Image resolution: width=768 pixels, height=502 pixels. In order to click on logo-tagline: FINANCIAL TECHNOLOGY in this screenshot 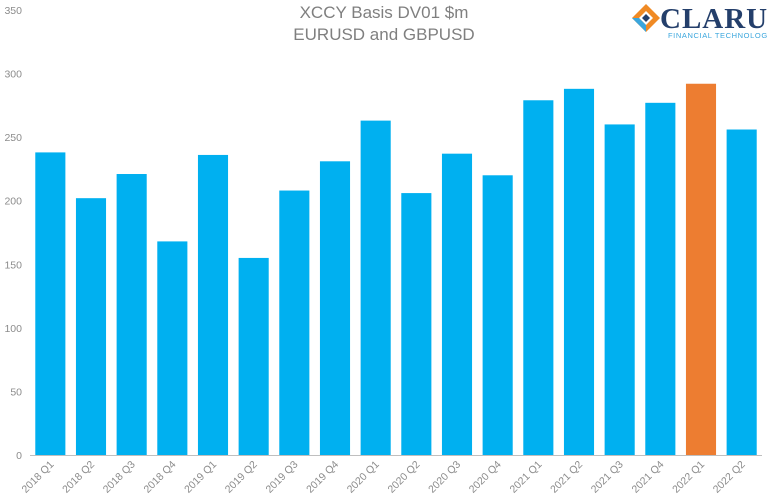, I will do `click(718, 35)`.